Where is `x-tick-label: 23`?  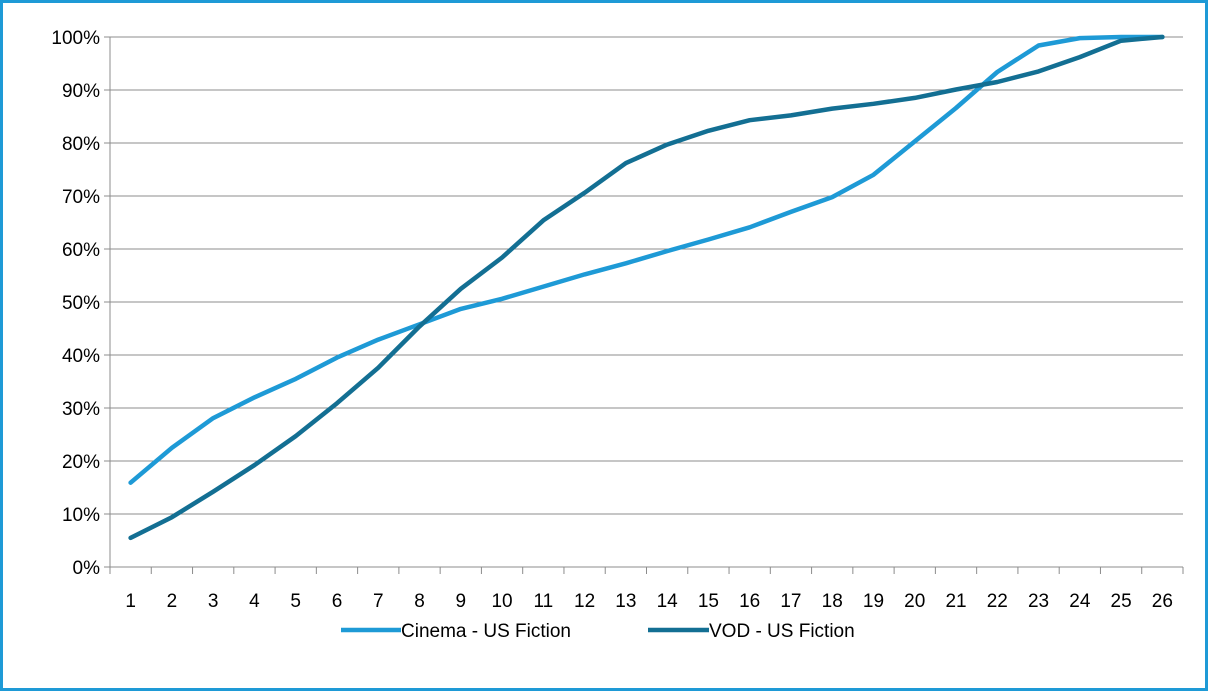 x-tick-label: 23 is located at coordinates (1038, 601).